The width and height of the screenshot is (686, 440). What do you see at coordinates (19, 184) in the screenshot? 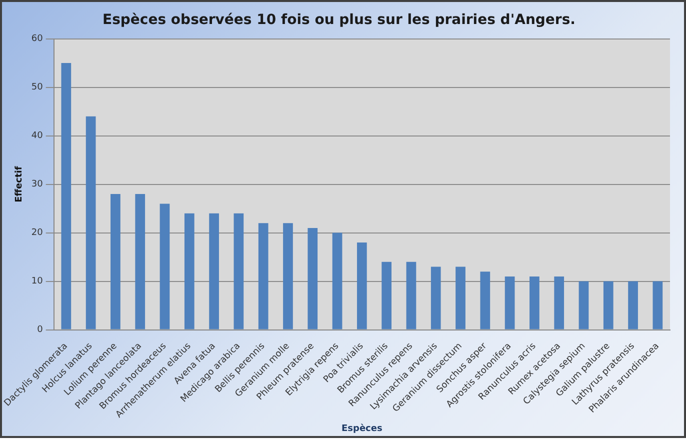
I see `y-axis-title: Effectif` at bounding box center [19, 184].